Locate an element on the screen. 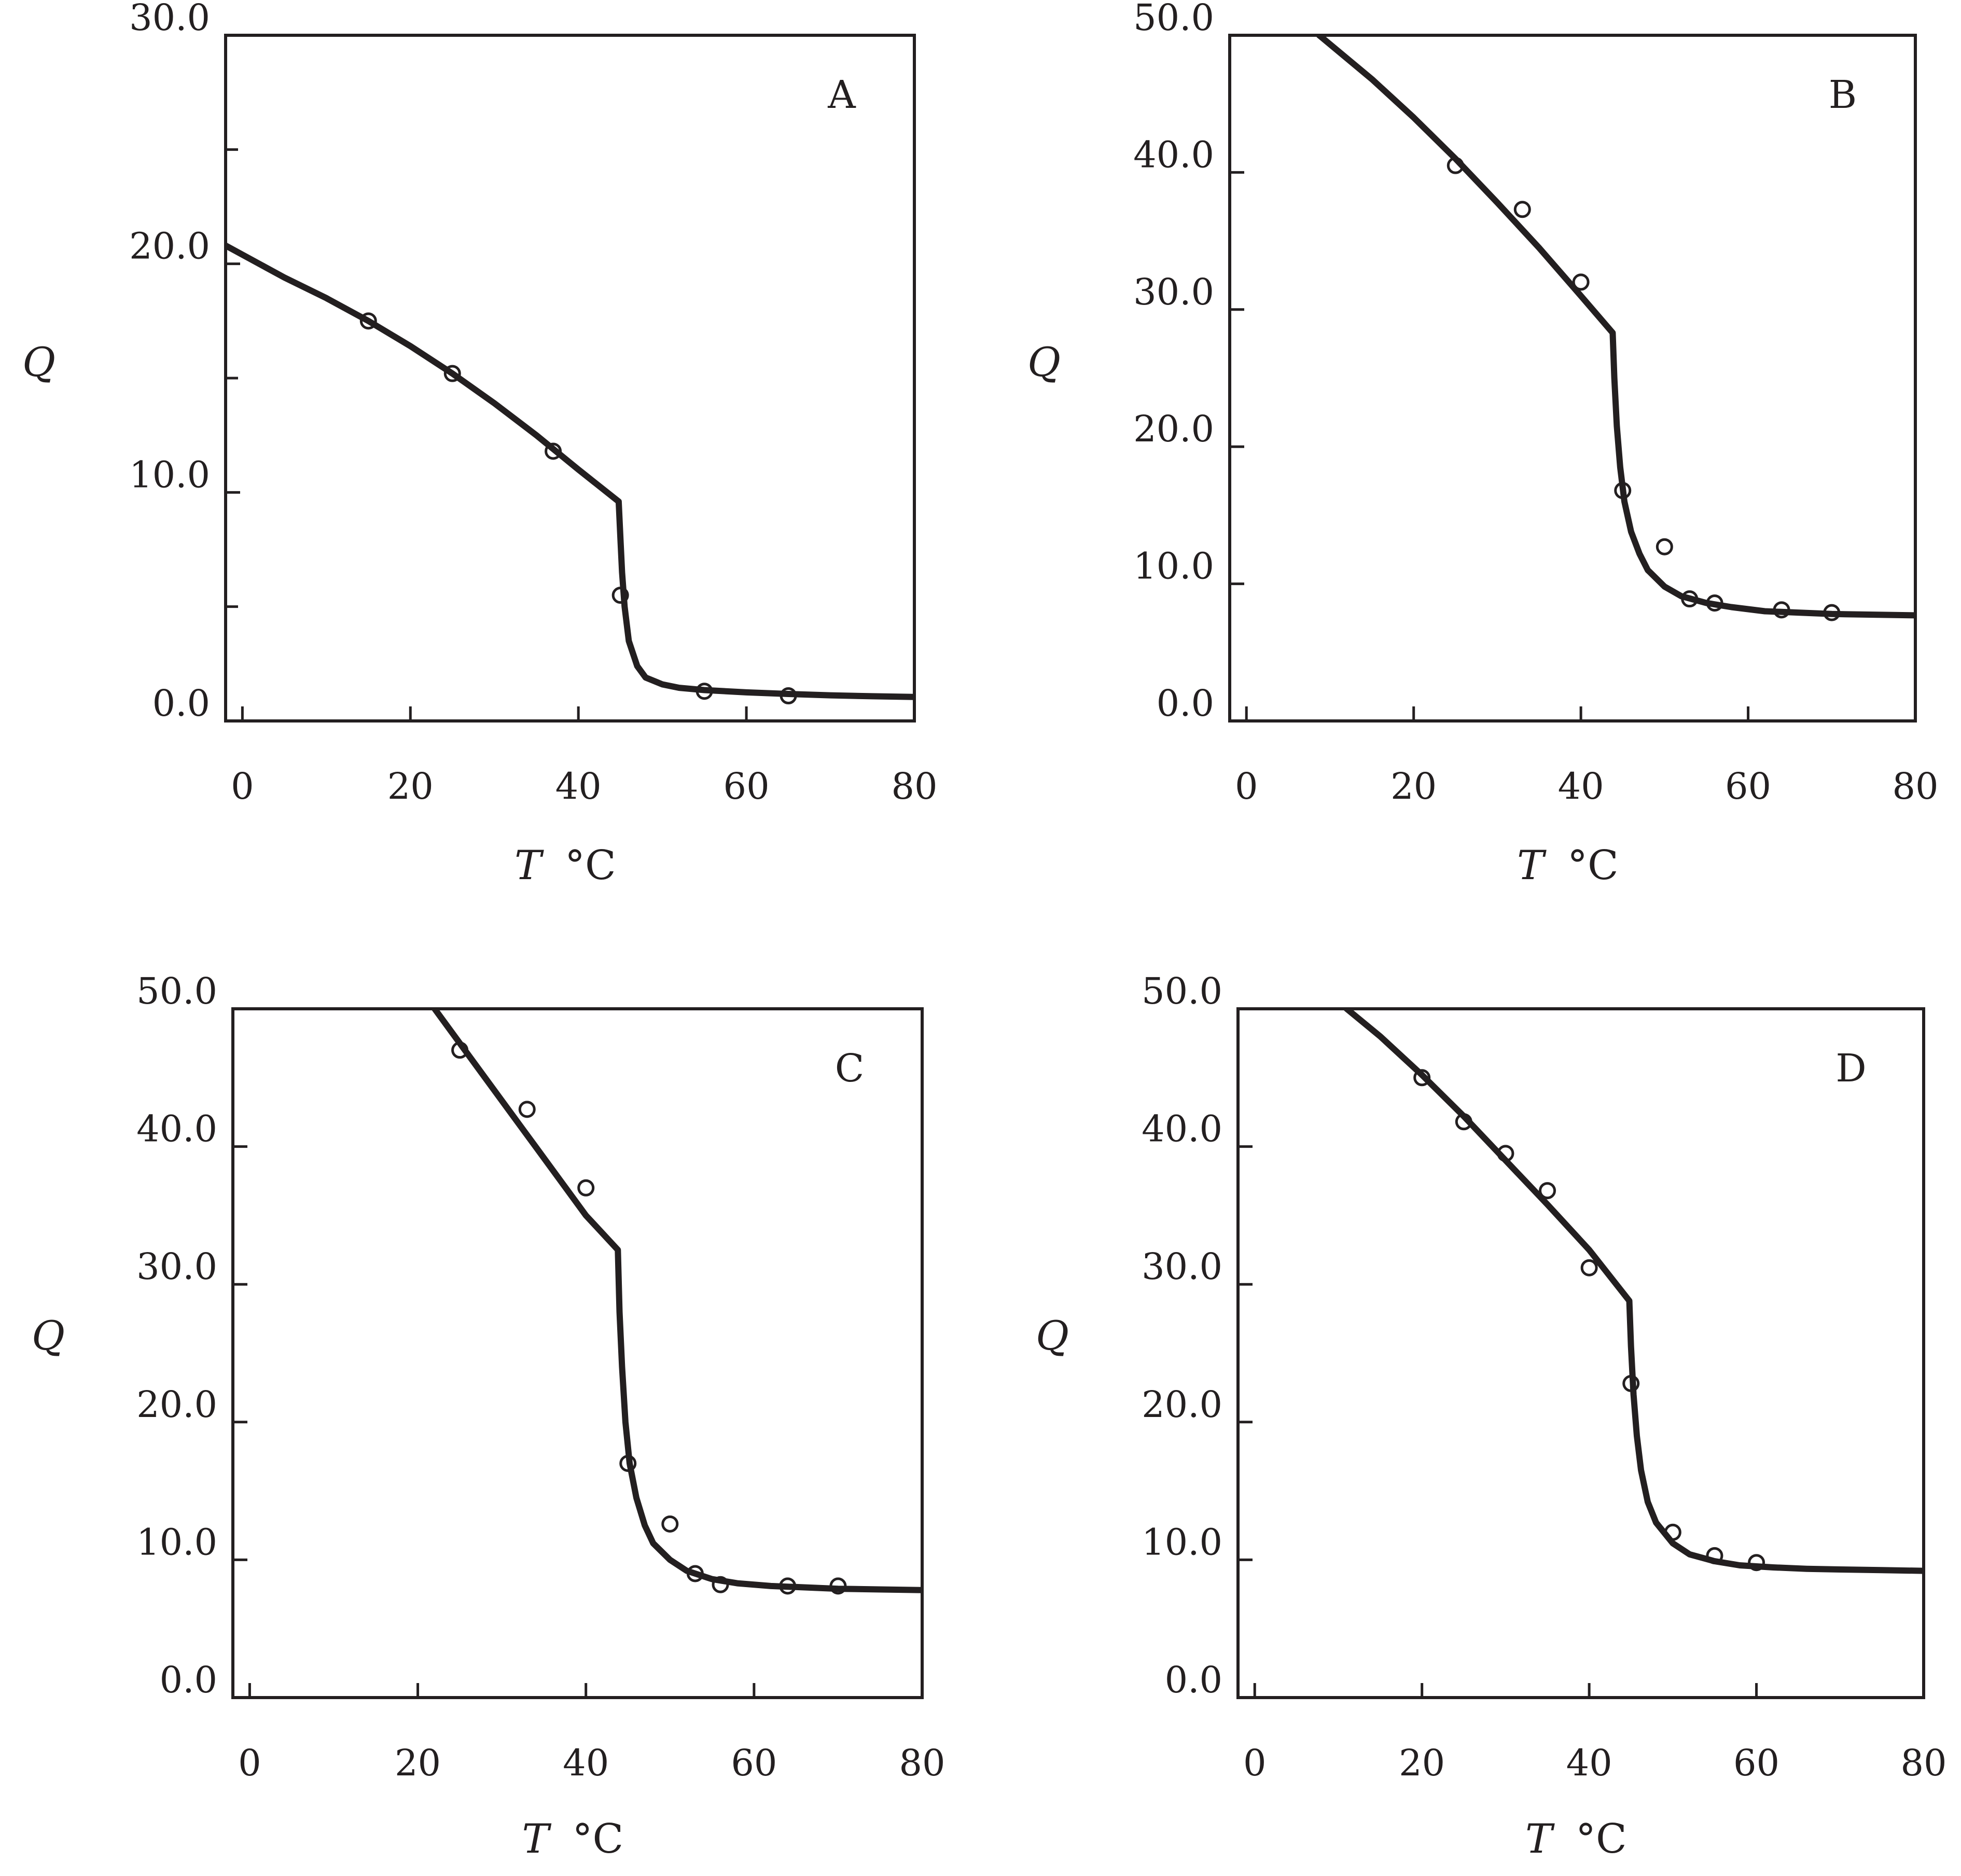 This screenshot has width=1961, height=1876. panel-label: D is located at coordinates (1851, 1068).